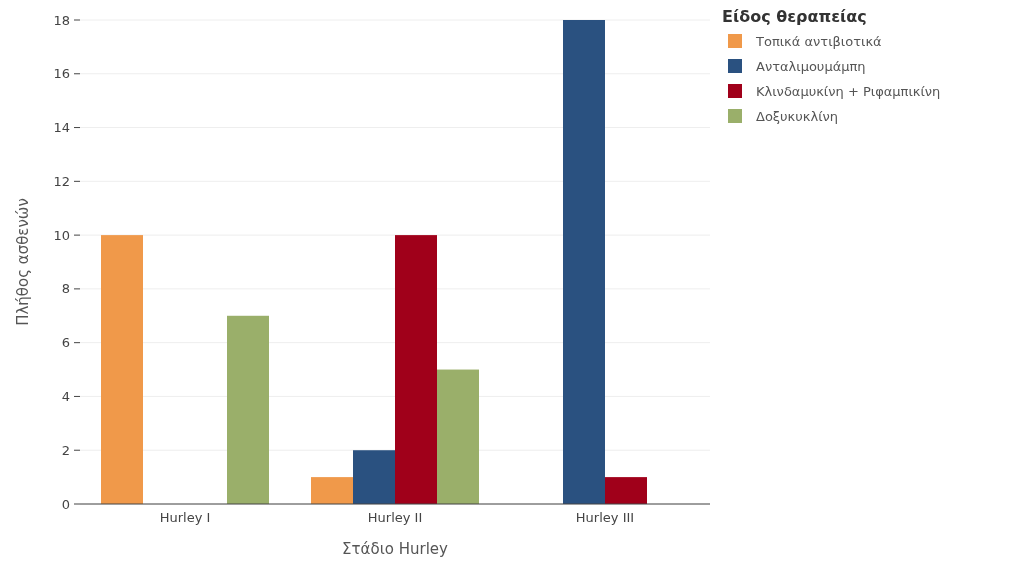 The width and height of the screenshot is (1026, 564). I want to click on x-tick-label: Hurley III, so click(605, 517).